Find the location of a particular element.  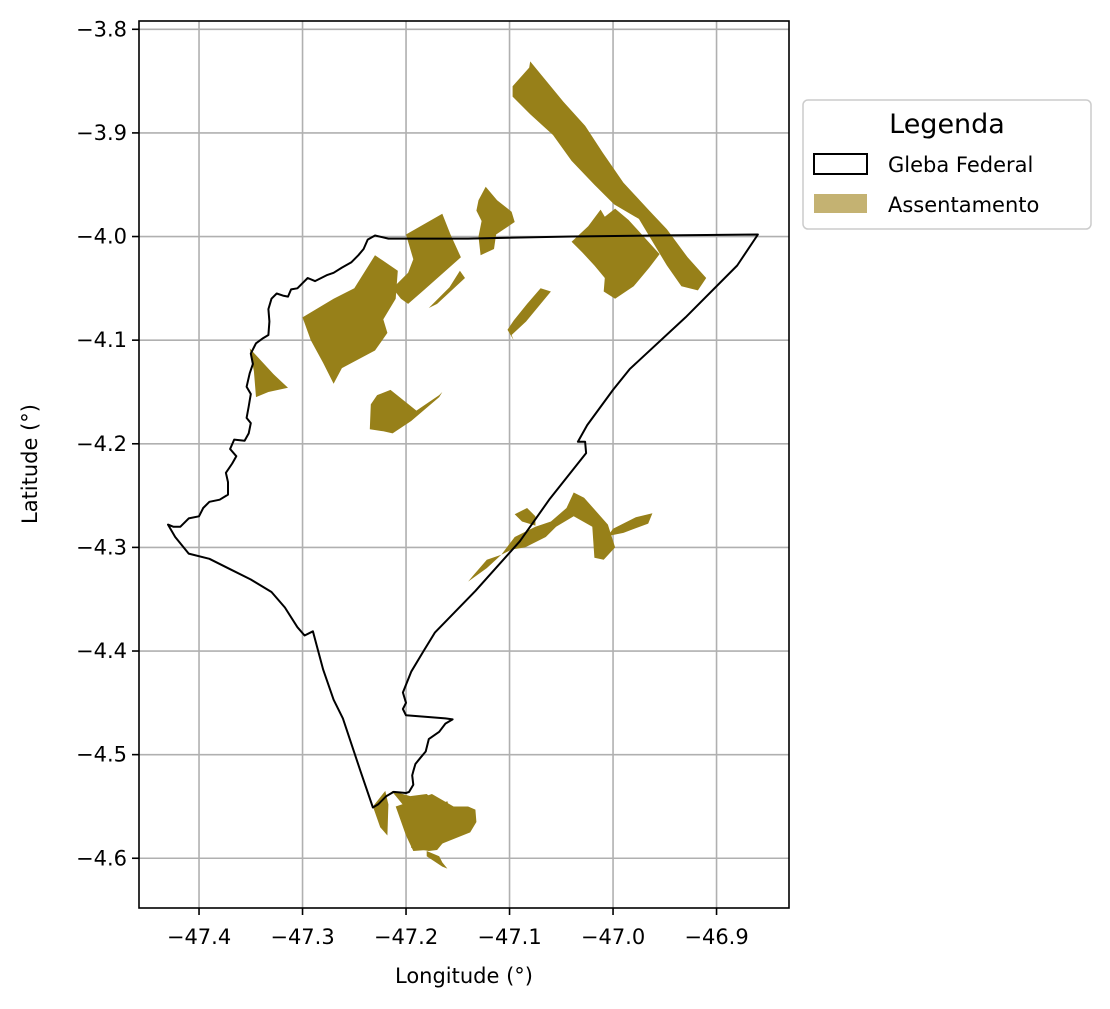

legend-box is located at coordinates (947, 164).